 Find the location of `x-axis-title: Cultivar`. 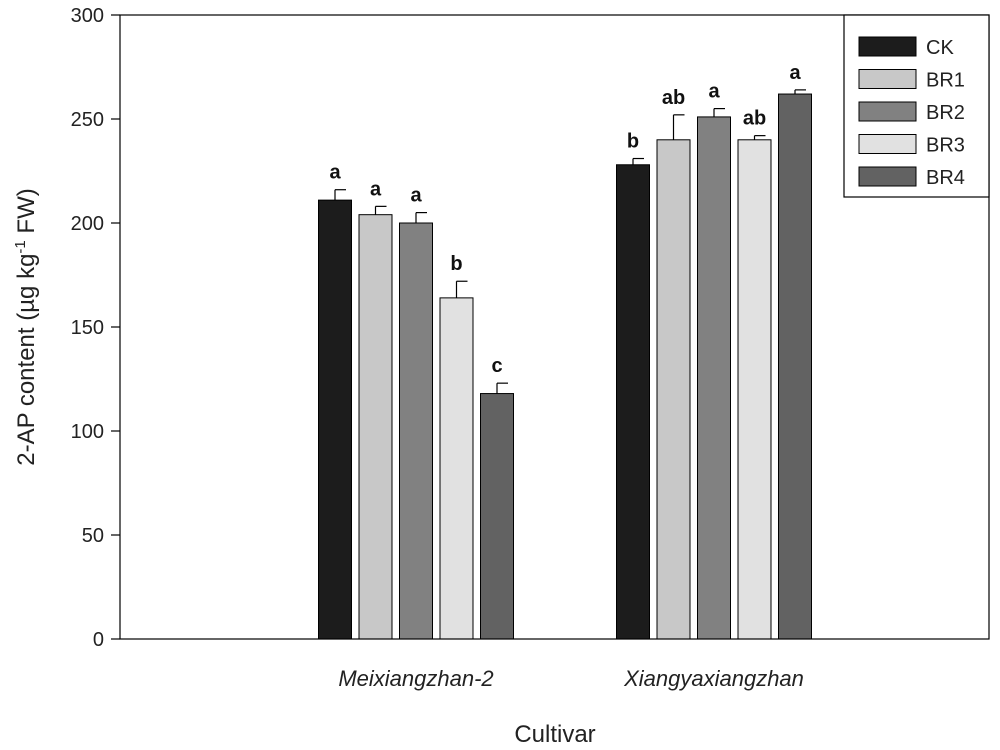

x-axis-title: Cultivar is located at coordinates (554, 734).